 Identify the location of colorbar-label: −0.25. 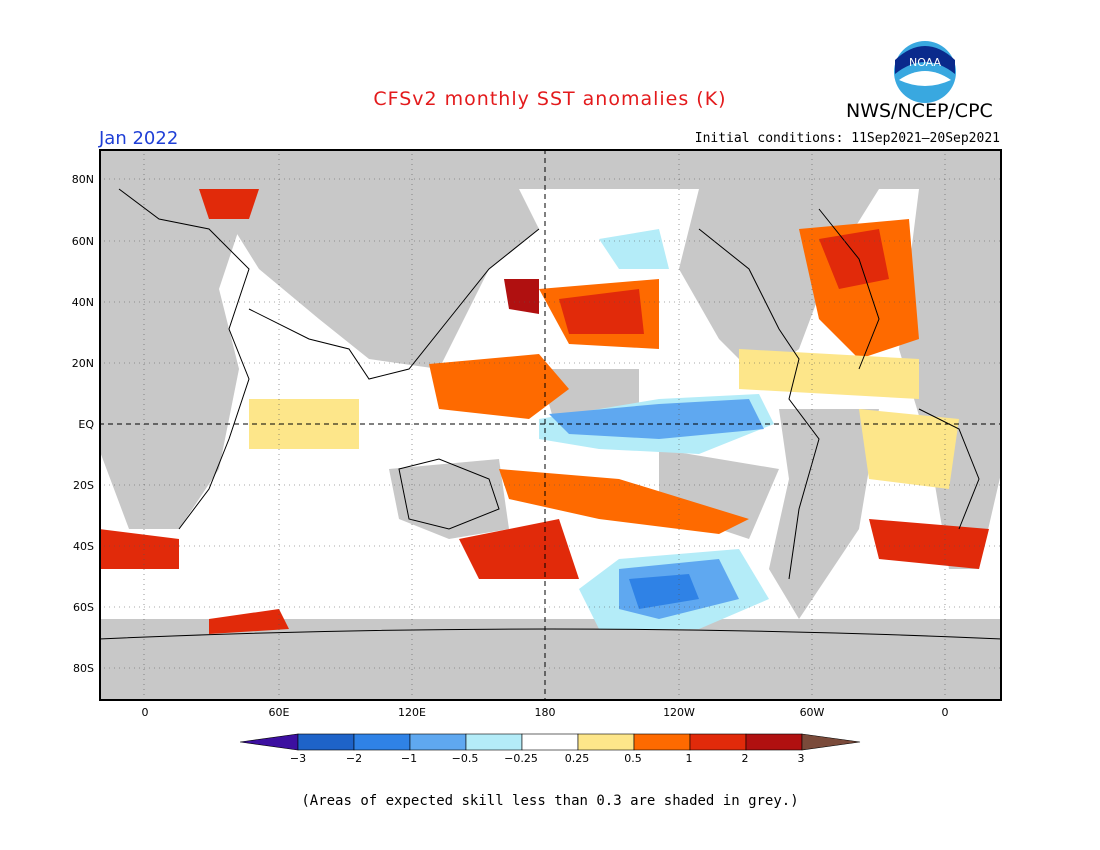
(521, 758).